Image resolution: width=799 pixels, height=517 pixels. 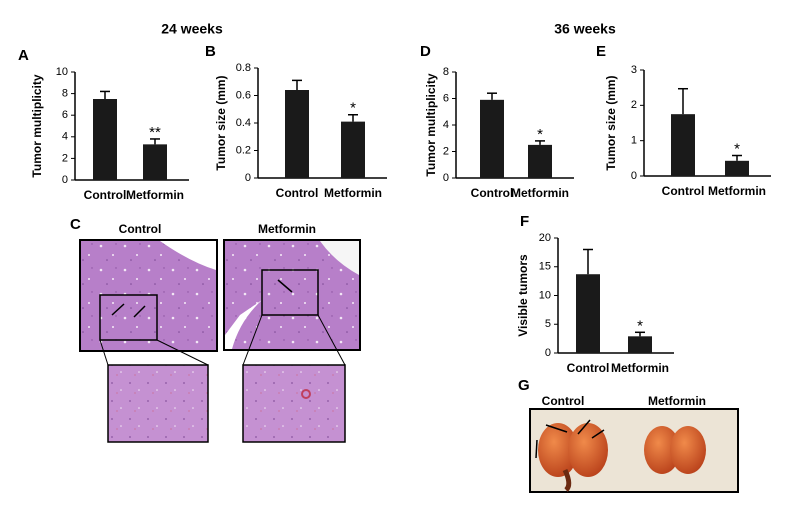 What do you see at coordinates (523, 295) in the screenshot?
I see `y-axis-label: Visible tumors` at bounding box center [523, 295].